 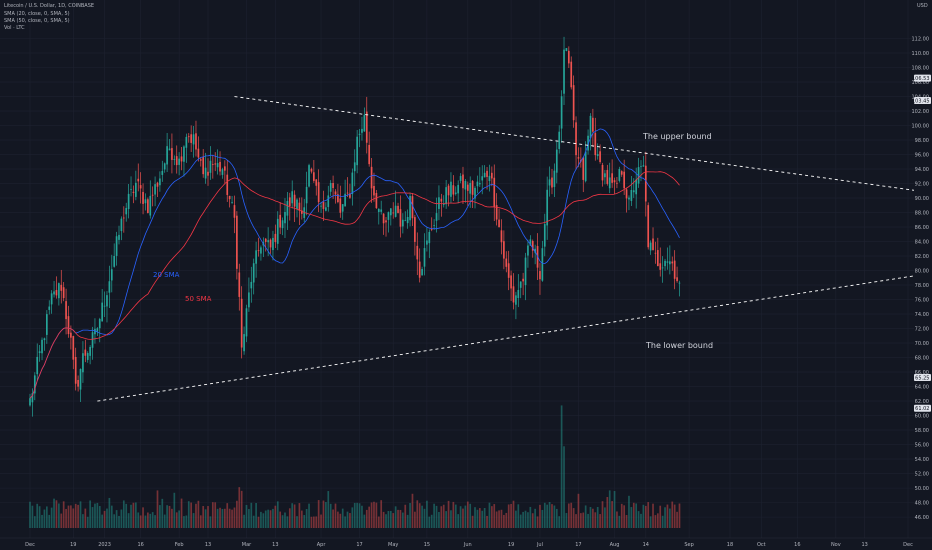 What do you see at coordinates (14, 28) in the screenshot?
I see `volume-legend: Vol · LTC` at bounding box center [14, 28].